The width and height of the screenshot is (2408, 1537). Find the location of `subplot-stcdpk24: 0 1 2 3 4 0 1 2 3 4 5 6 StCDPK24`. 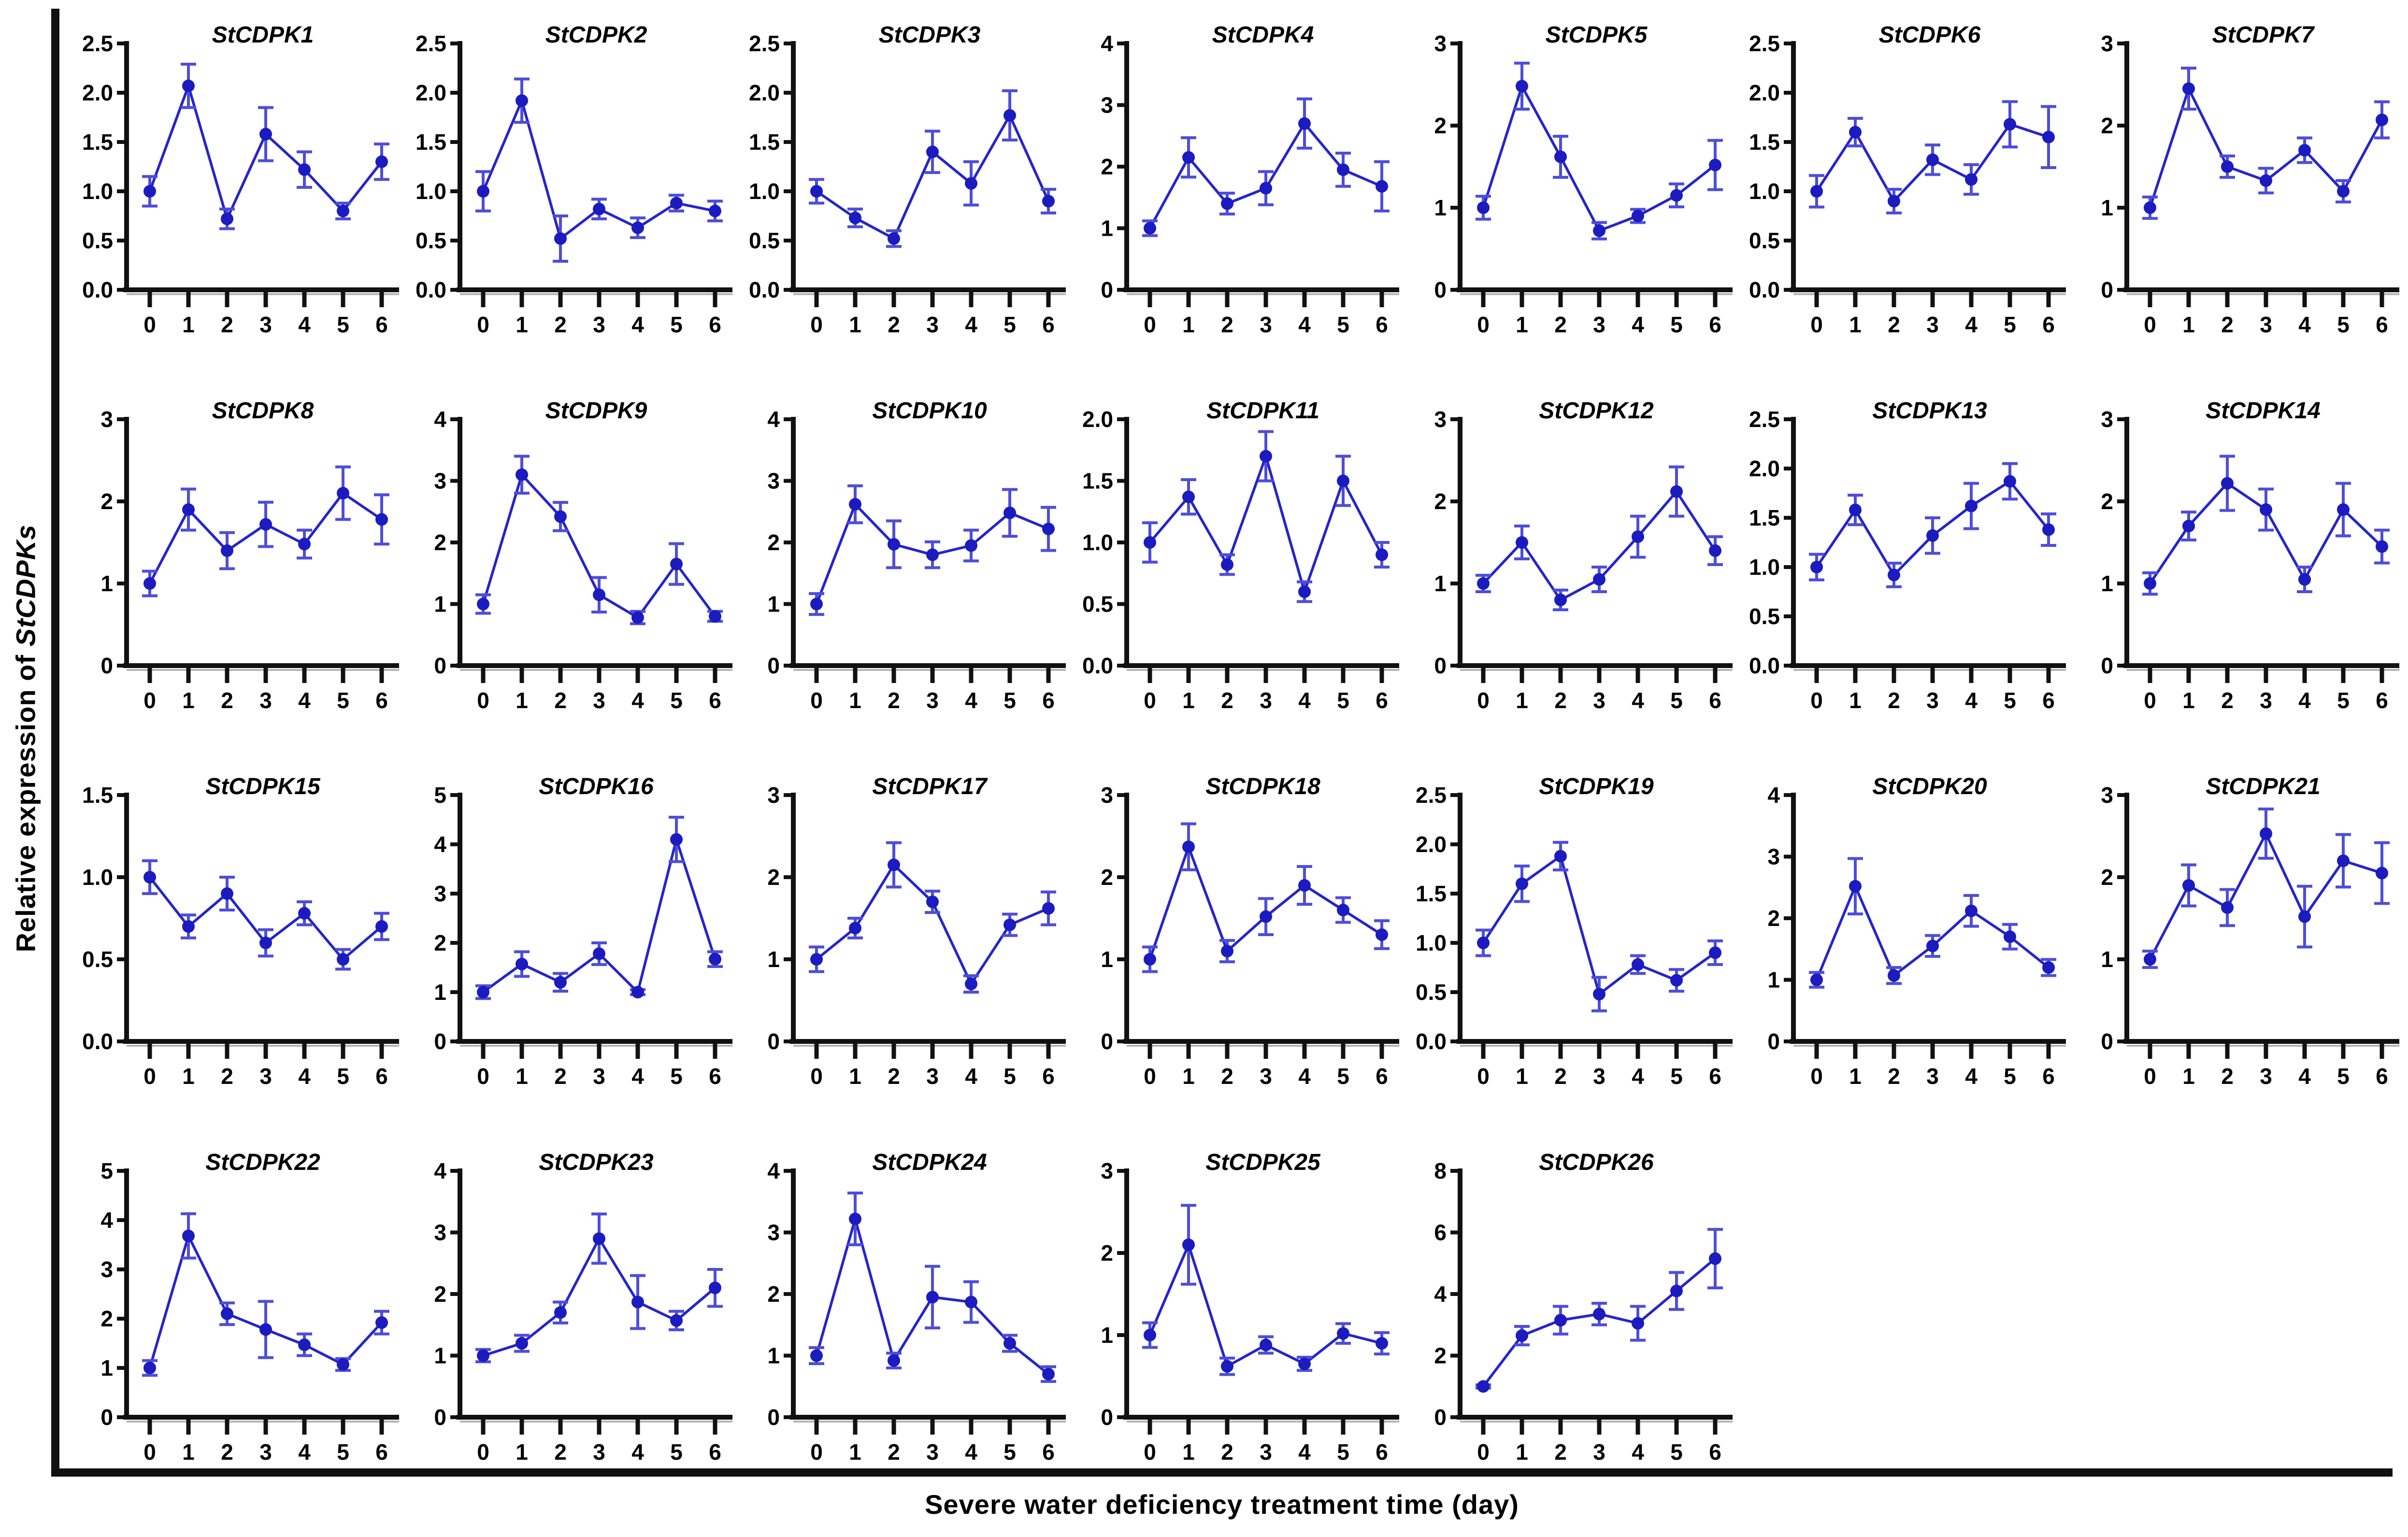

subplot-stcdpk24: 0 1 2 3 4 0 1 2 3 4 5 6 StCDPK24 is located at coordinates (906, 1307).